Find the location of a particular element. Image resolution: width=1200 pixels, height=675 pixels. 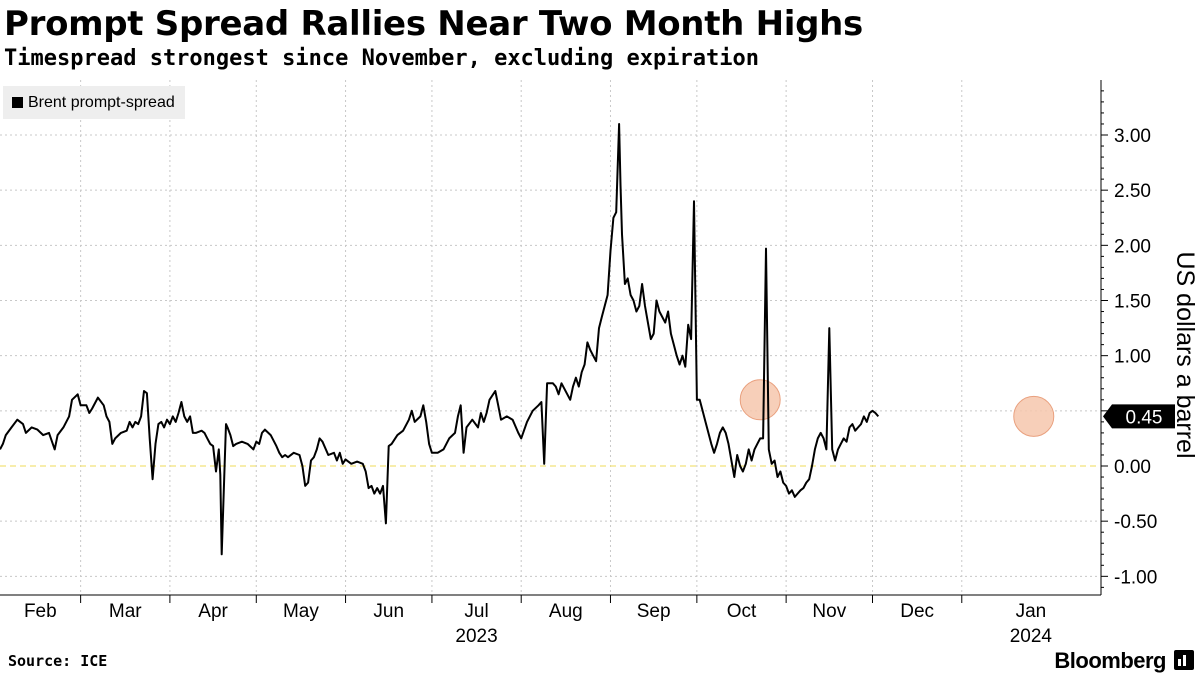

y-tick-label: 1.50 is located at coordinates (1132, 302).